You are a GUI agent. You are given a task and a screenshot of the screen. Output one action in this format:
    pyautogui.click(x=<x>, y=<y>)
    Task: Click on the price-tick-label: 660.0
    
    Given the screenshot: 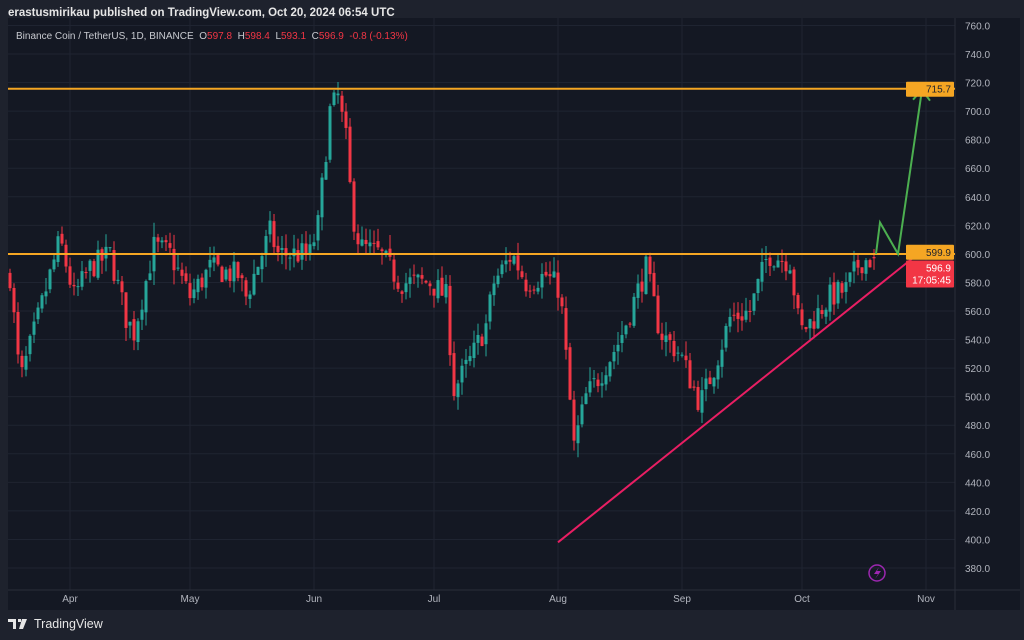 What is the action you would take?
    pyautogui.click(x=977, y=169)
    